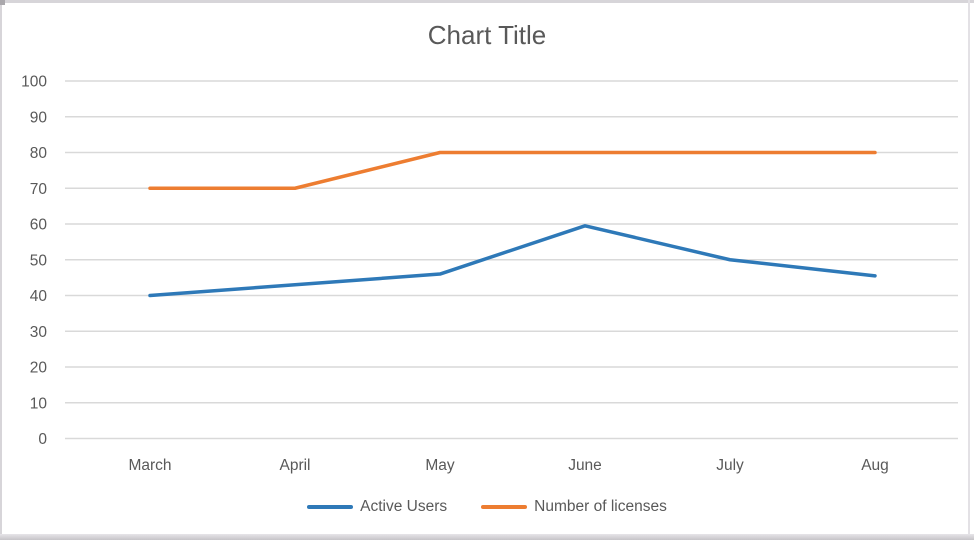 Image resolution: width=974 pixels, height=540 pixels. I want to click on x-tick-label: May, so click(440, 465).